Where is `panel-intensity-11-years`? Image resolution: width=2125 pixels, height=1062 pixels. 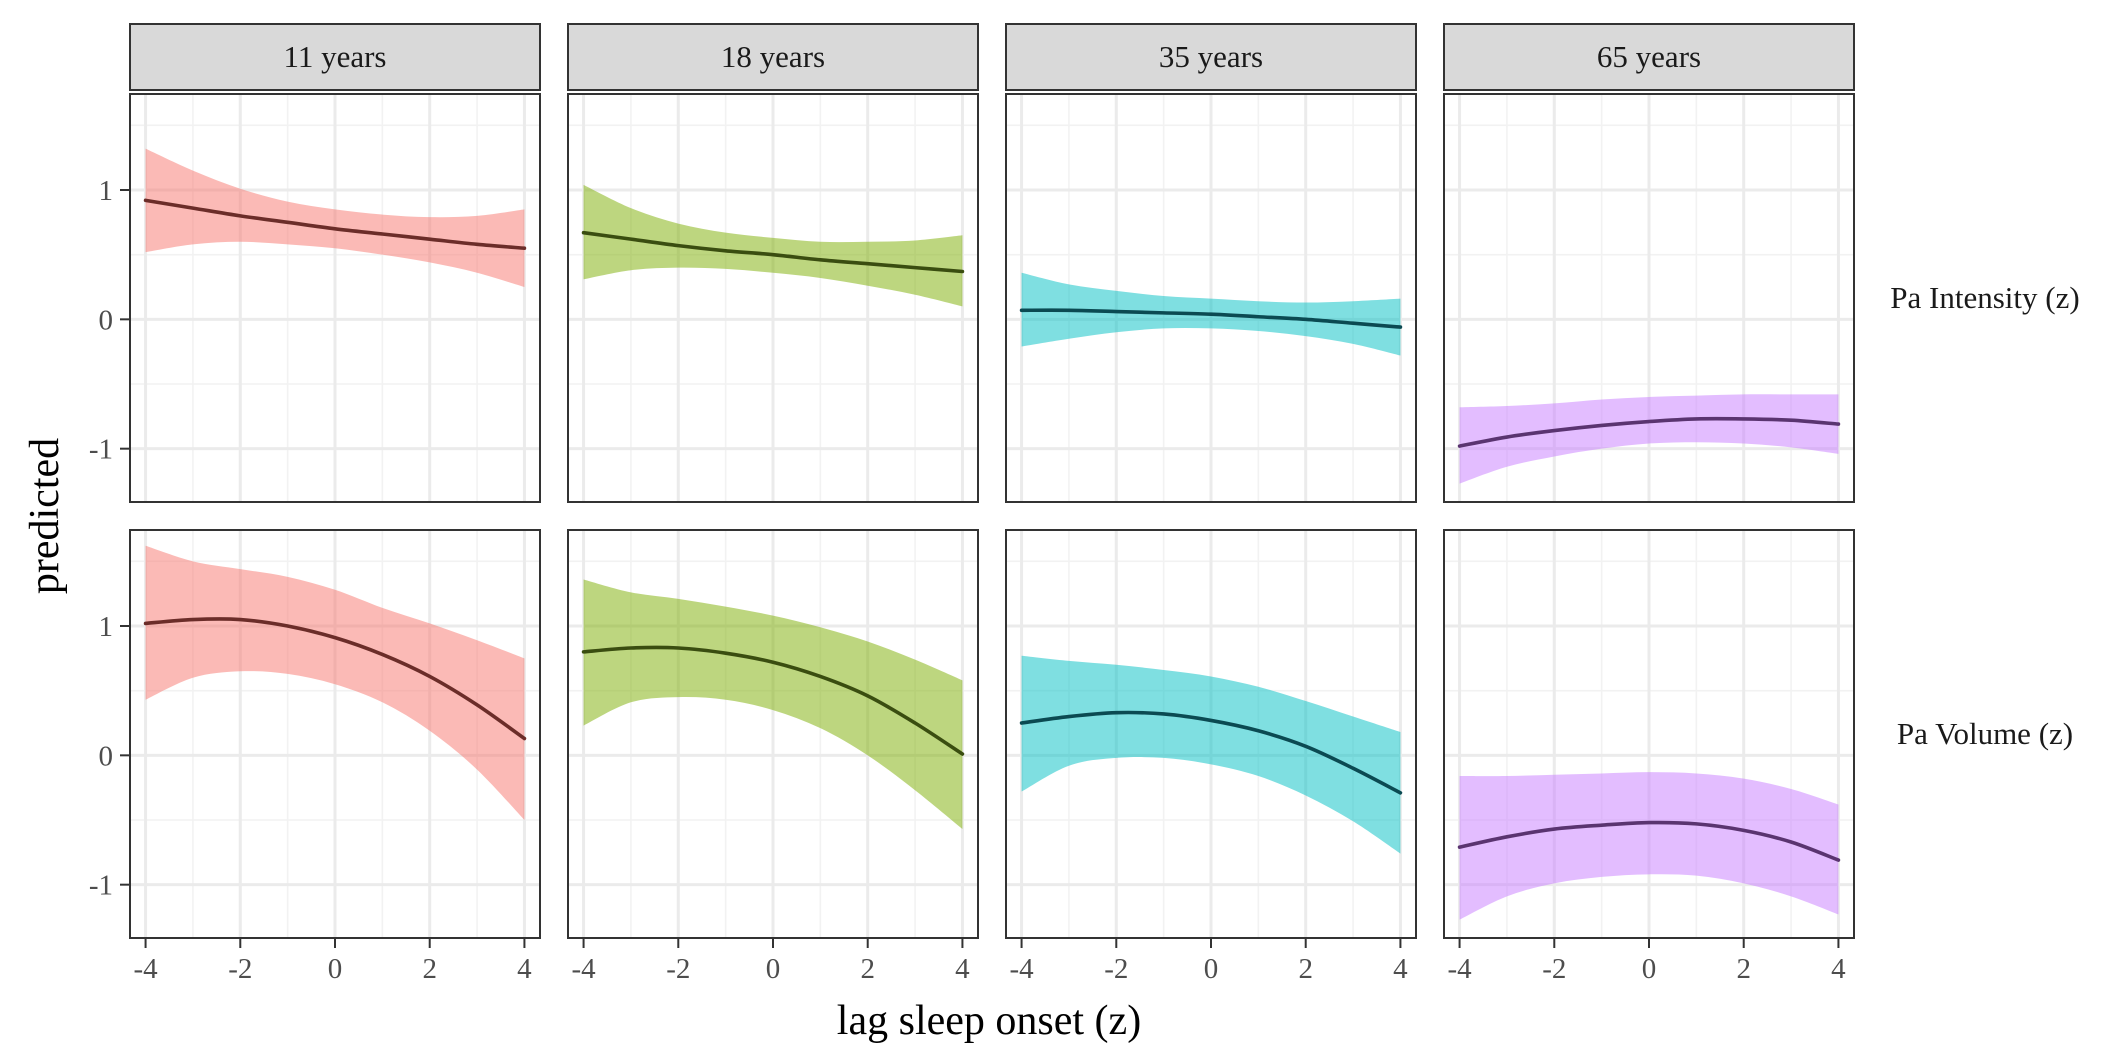 panel-intensity-11-years is located at coordinates (335, 298).